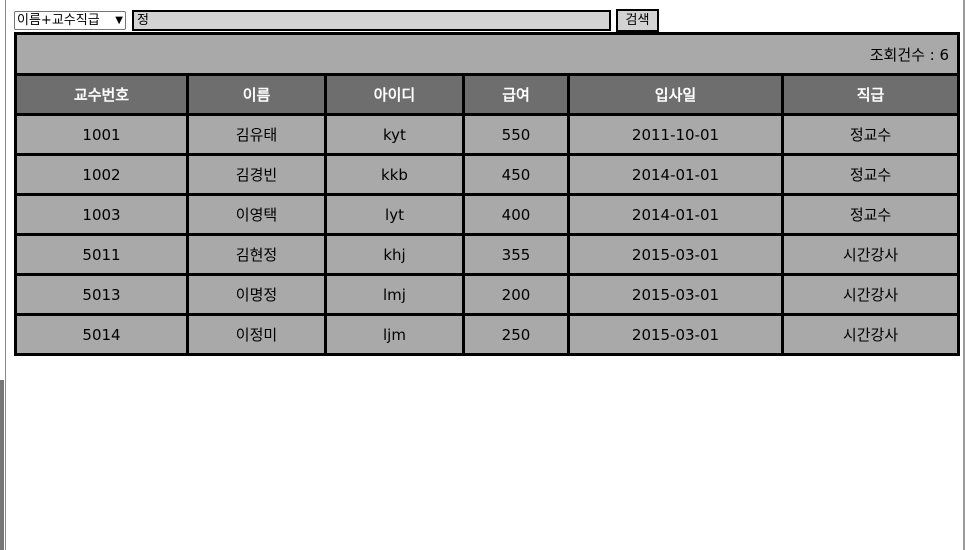 This screenshot has width=965, height=550. I want to click on column-header-id: 교수번호, so click(101, 94).